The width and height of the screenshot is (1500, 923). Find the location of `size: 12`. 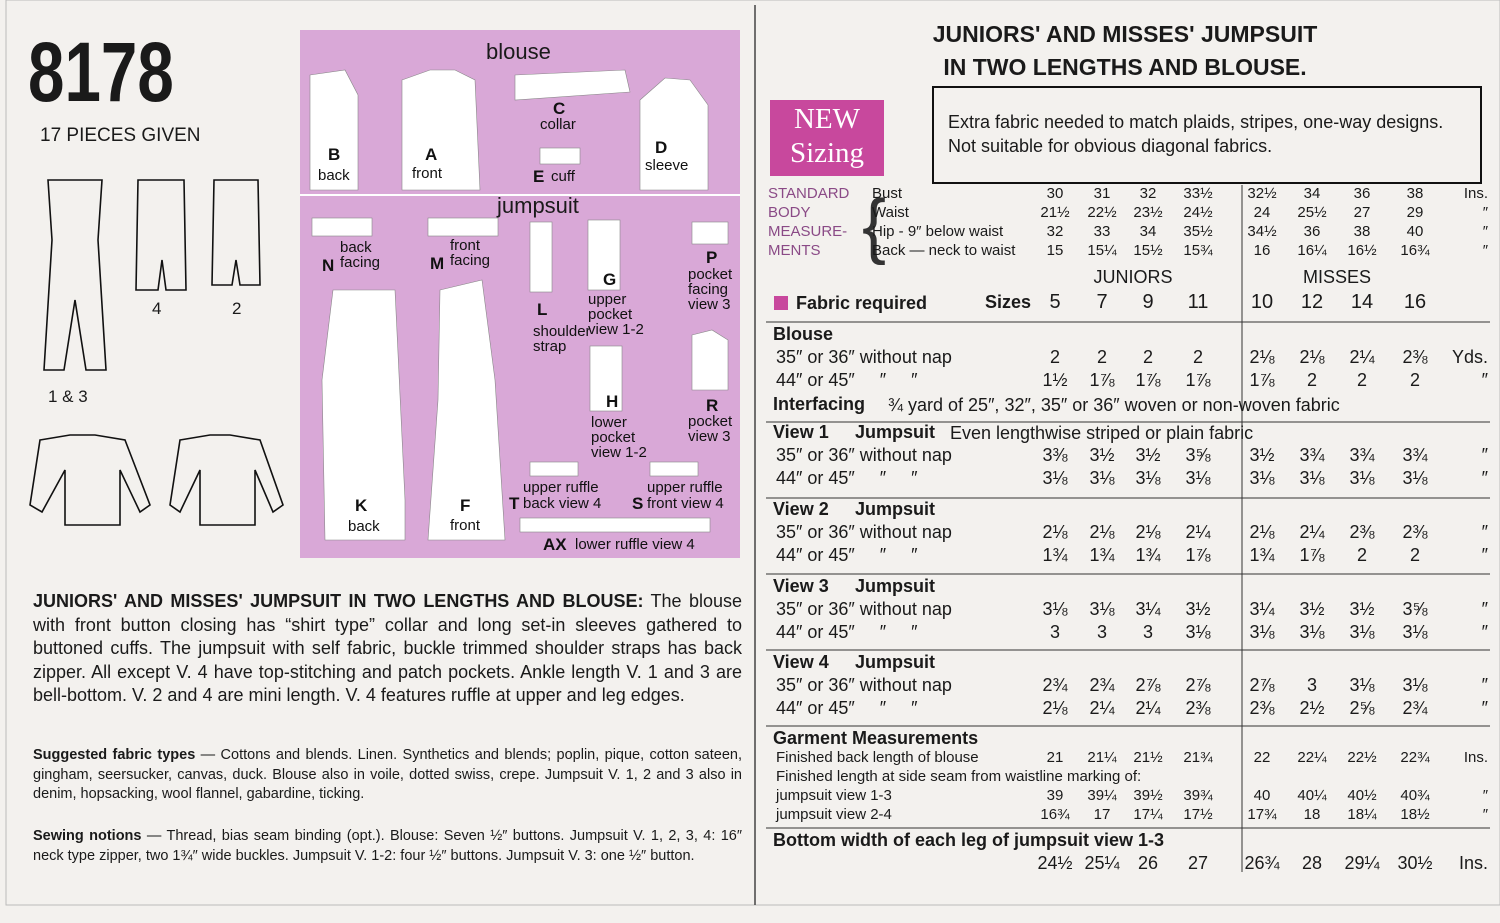

size: 12 is located at coordinates (1312, 302).